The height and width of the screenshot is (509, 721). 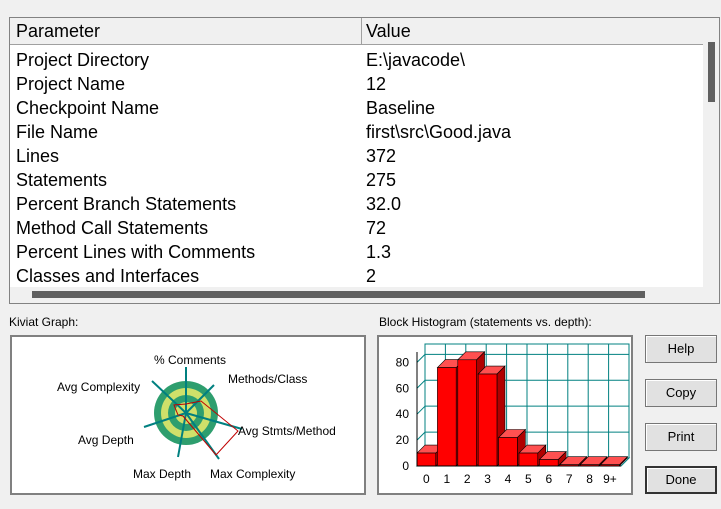 I want to click on copy-button: Copy, so click(x=681, y=393).